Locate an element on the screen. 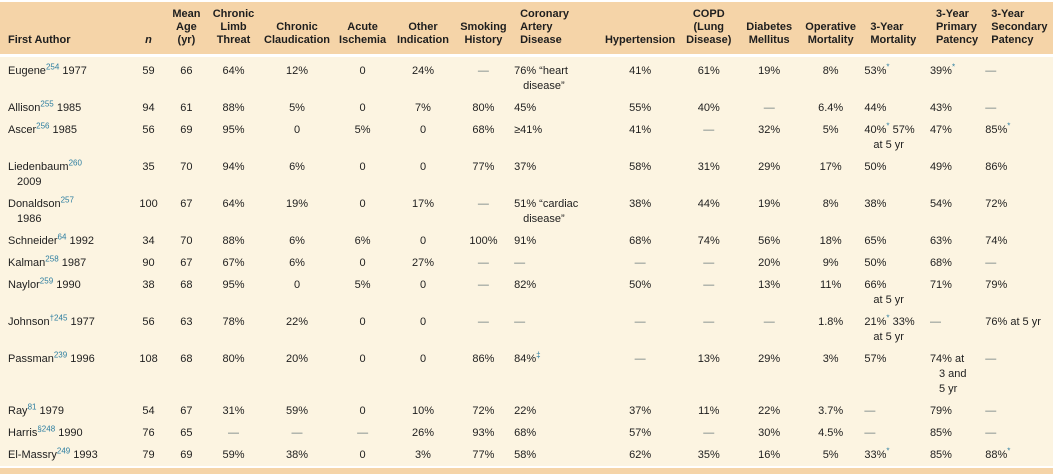 Image resolution: width=1053 pixels, height=474 pixels. table-cell: 13% is located at coordinates (709, 374).